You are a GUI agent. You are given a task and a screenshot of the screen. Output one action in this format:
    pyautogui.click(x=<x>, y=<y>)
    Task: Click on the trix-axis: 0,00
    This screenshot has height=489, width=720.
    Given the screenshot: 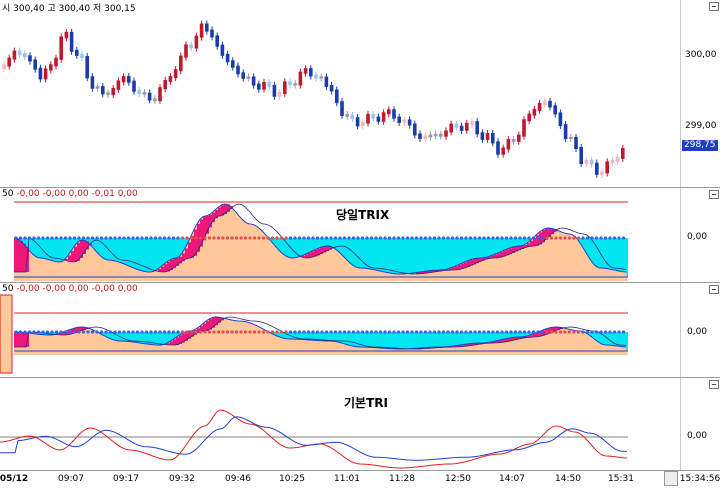 What is the action you would take?
    pyautogui.click(x=700, y=235)
    